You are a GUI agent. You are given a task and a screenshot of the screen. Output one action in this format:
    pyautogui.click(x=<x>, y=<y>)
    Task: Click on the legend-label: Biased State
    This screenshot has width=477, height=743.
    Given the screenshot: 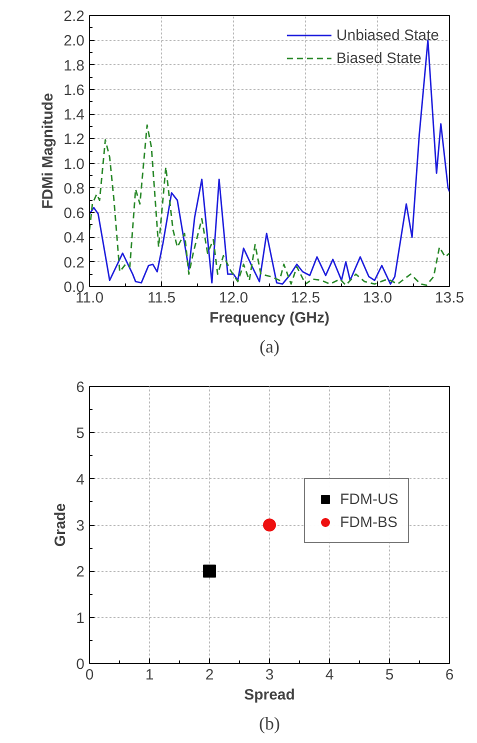 What is the action you would take?
    pyautogui.click(x=379, y=58)
    